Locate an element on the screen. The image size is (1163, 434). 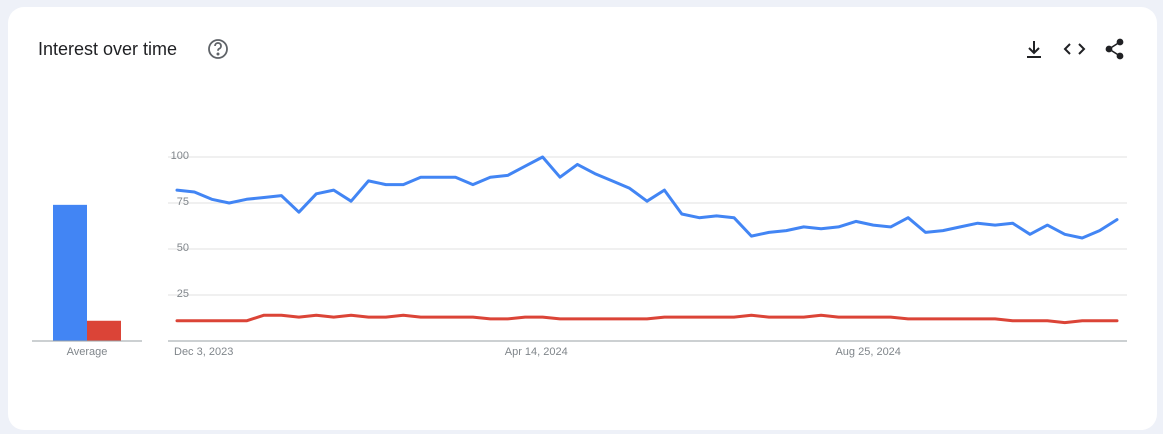
y-tick-label: 100 is located at coordinates (180, 156).